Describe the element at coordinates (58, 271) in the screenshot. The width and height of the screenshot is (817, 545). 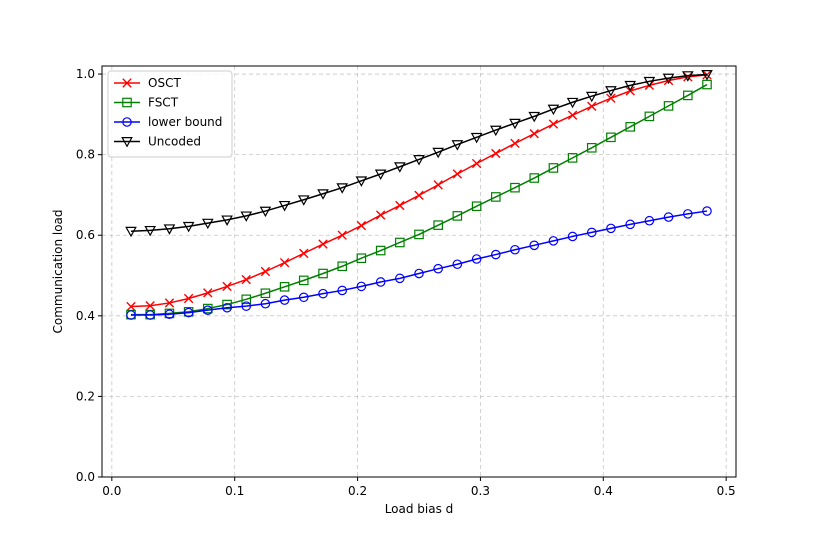
I see `y-axis-label: Communication load` at that location.